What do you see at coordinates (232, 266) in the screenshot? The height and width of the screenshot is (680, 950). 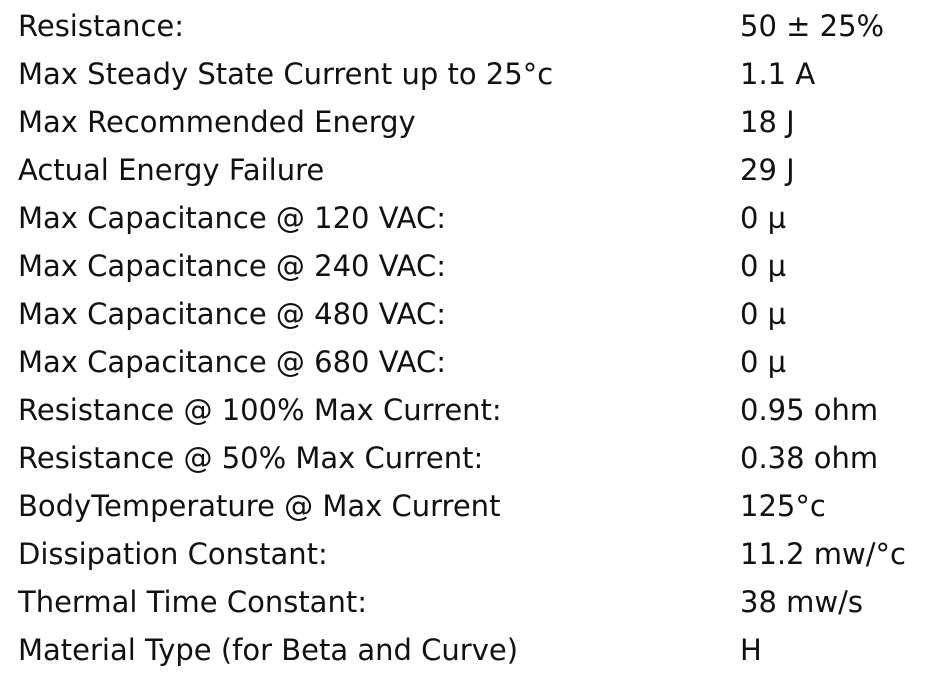 I see `spec-label: Max Capacitance @ 240 VAC:` at bounding box center [232, 266].